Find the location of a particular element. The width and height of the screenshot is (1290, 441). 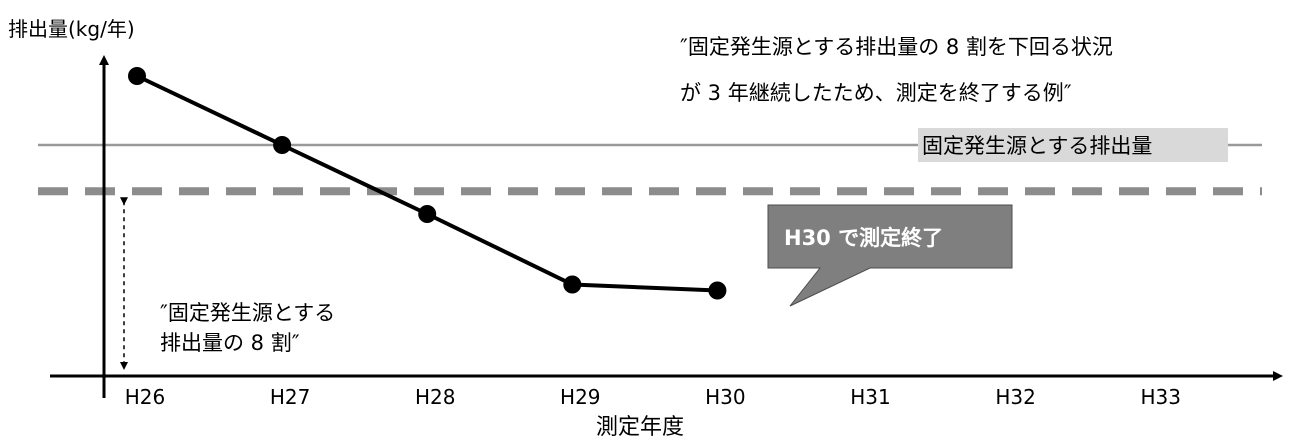

note-line-1: ″固定発生源とする排出量の 8 割を下回る状況 is located at coordinates (896, 47).